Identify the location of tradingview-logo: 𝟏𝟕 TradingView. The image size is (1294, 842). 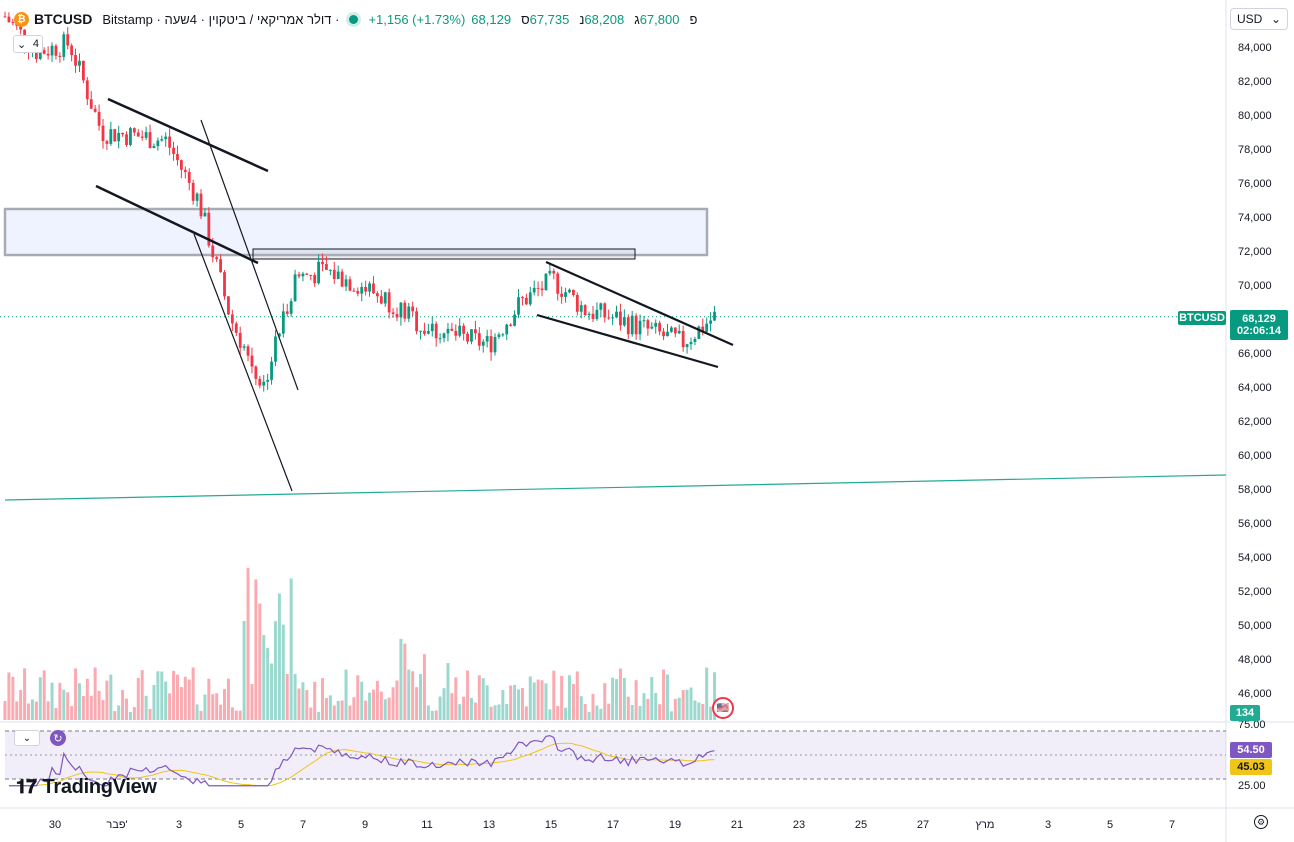
(86, 787).